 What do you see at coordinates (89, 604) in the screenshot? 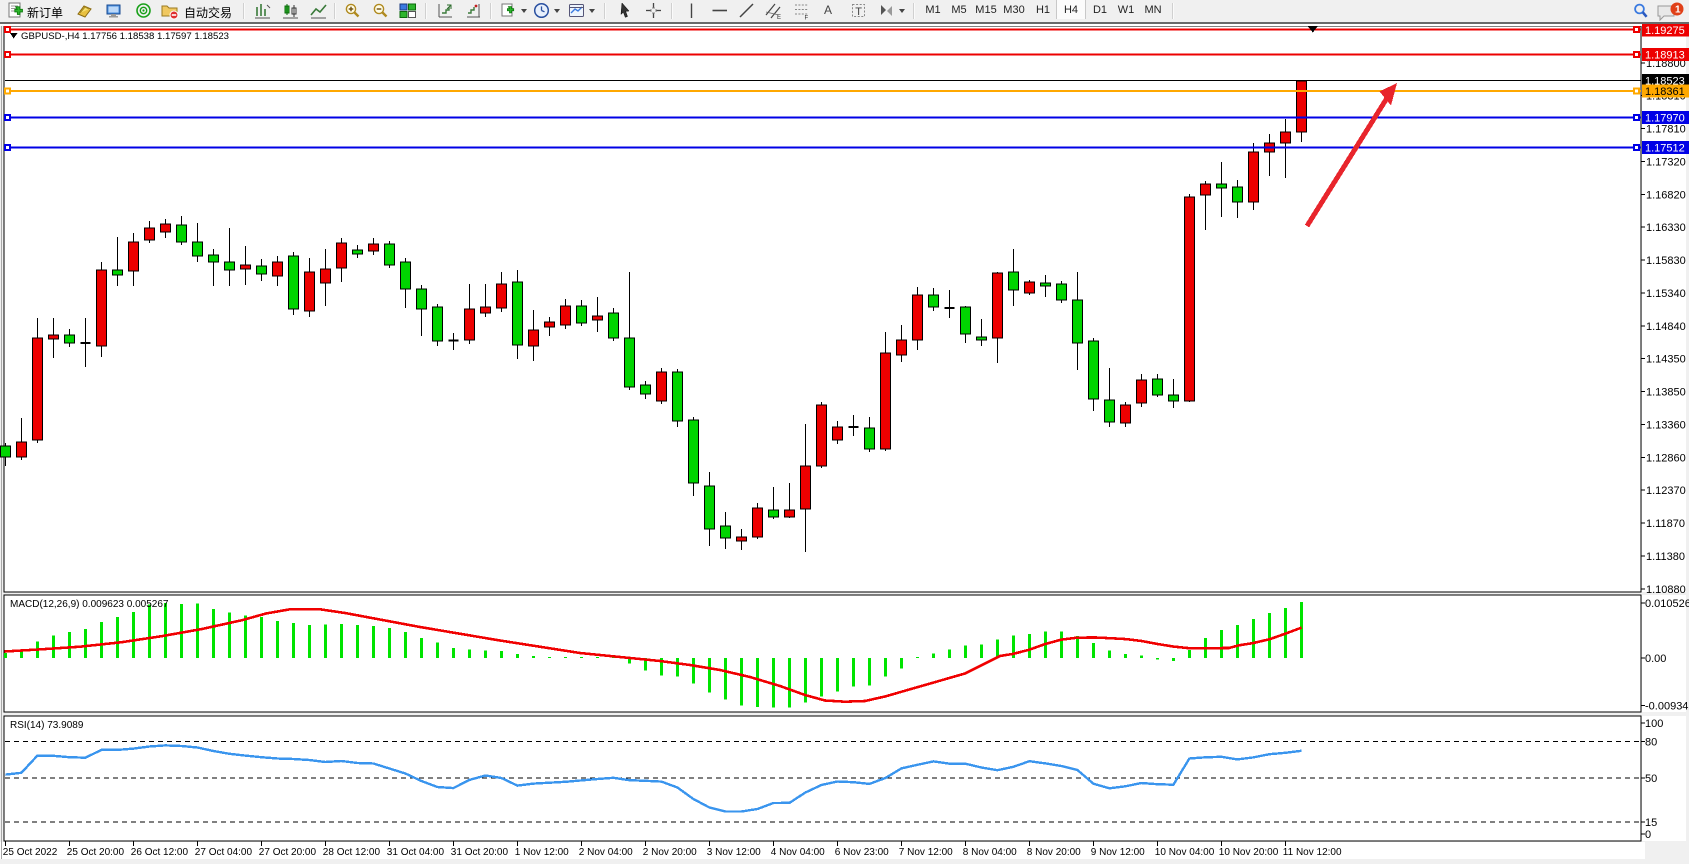
I see `svg-text:MACD(12,26,9) 0.009623 0.00526: MACD(12,26,9) 0.009623 0.005267` at bounding box center [89, 604].